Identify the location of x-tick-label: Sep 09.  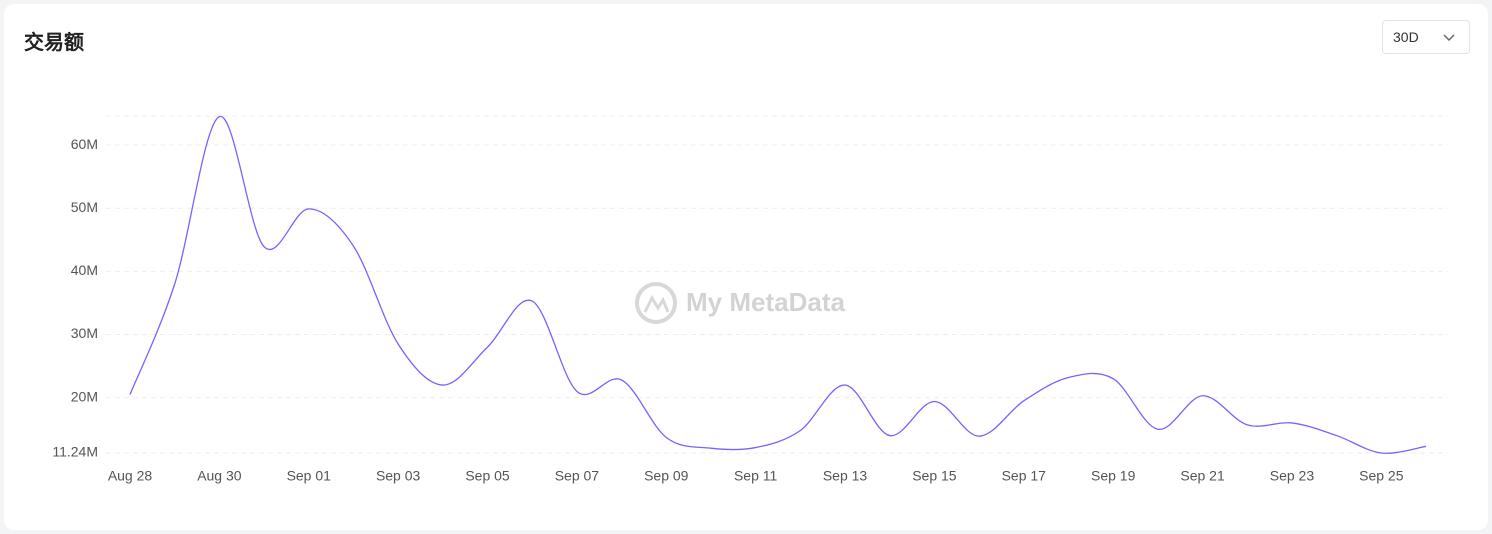
(666, 476).